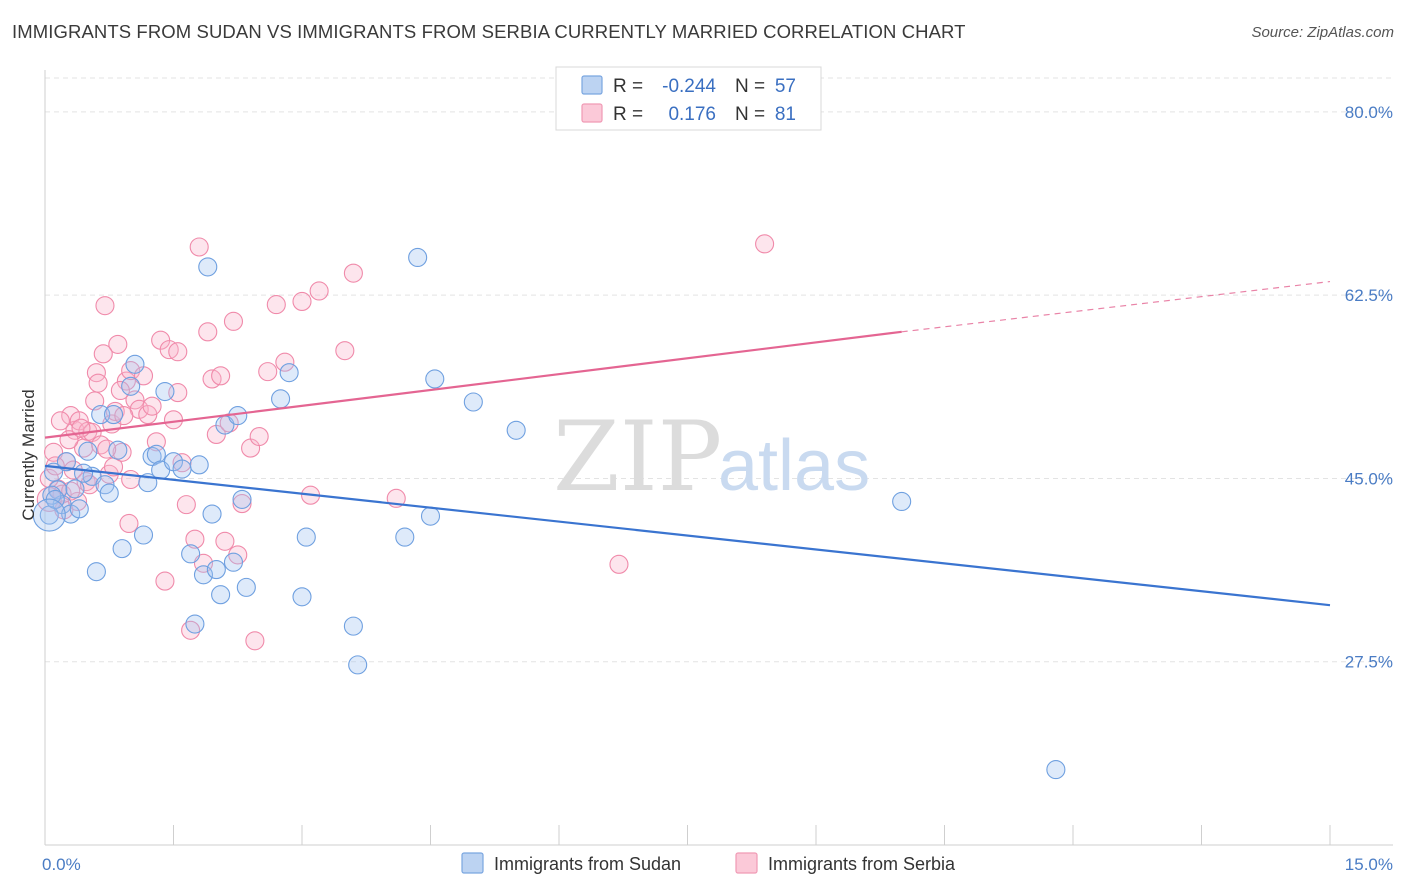 The image size is (1406, 892). Describe the element at coordinates (689, 86) in the screenshot. I see `legend-r-value-1: -0.244` at that location.